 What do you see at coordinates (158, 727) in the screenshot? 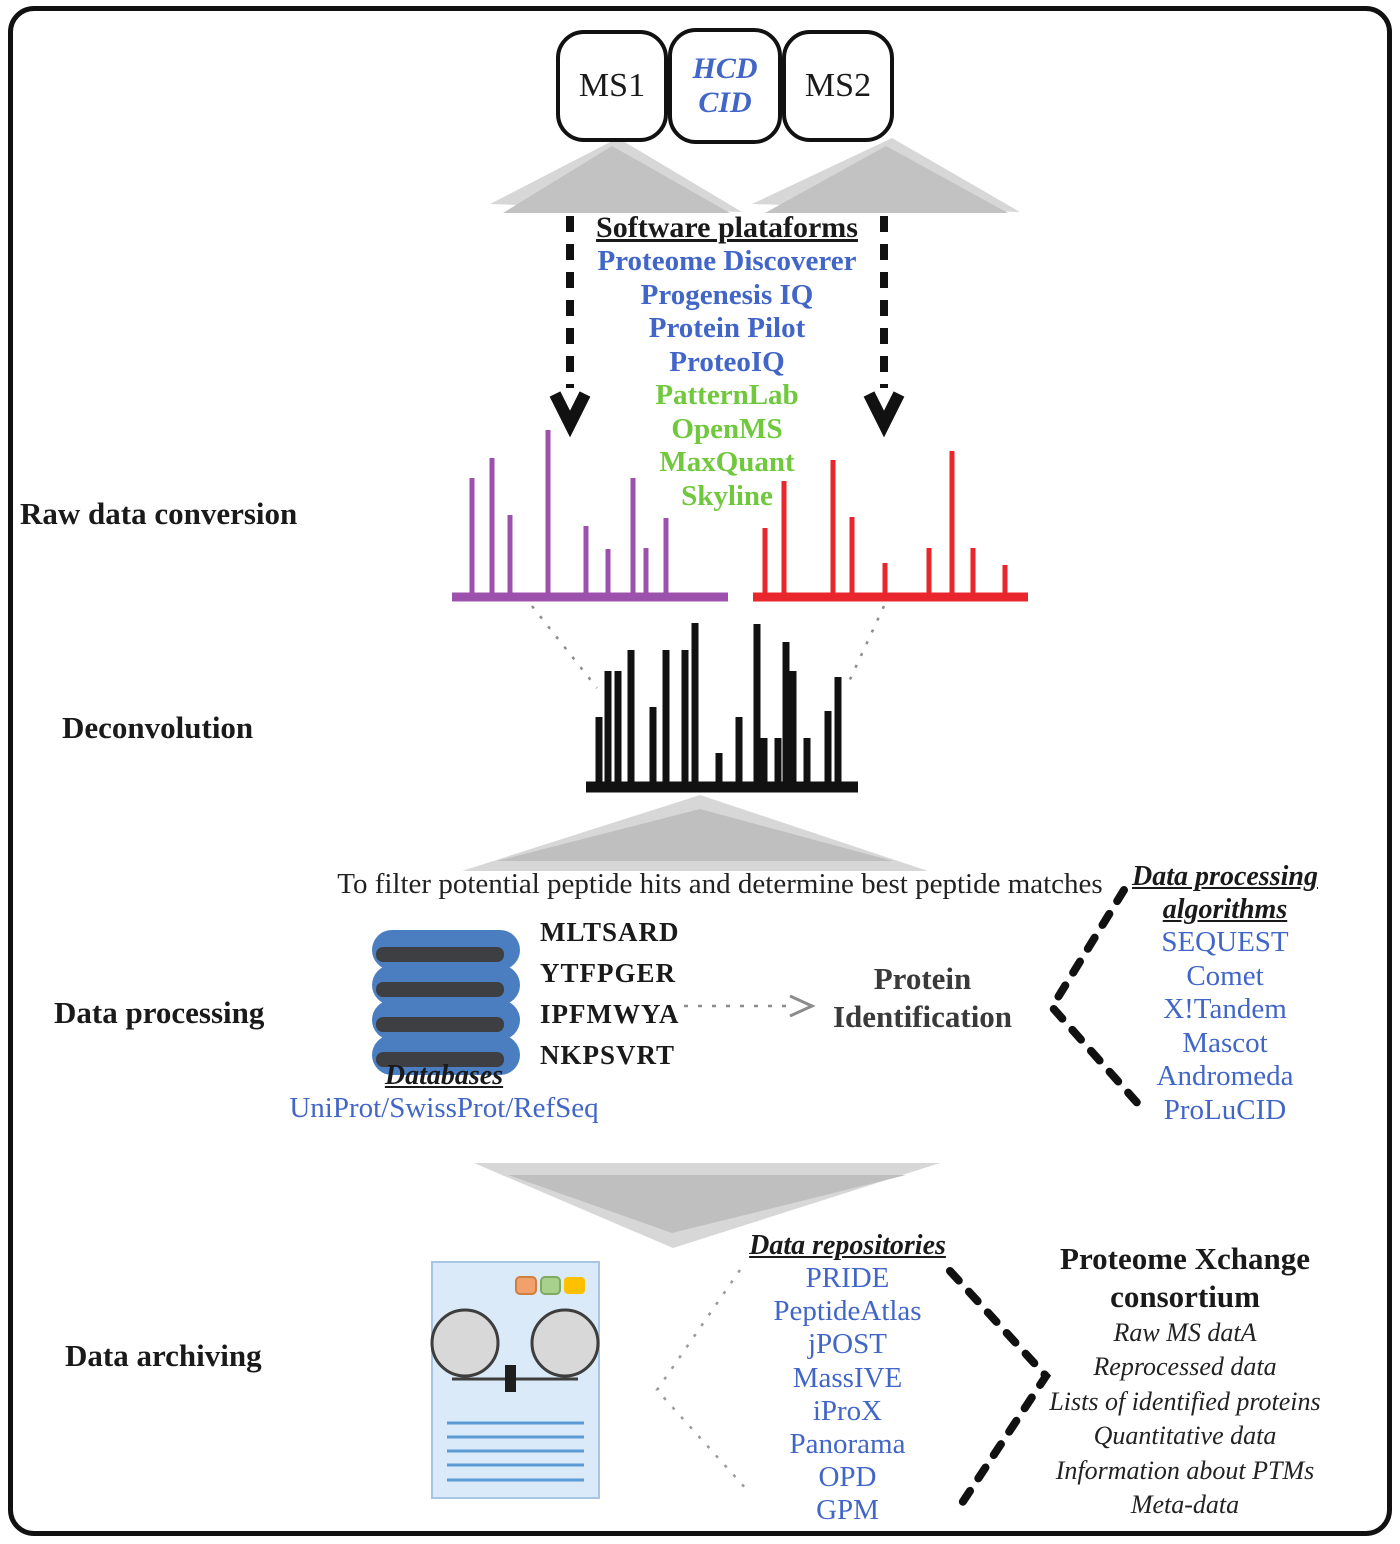
I see `stage-label-deconvolution: Deconvolution` at bounding box center [158, 727].